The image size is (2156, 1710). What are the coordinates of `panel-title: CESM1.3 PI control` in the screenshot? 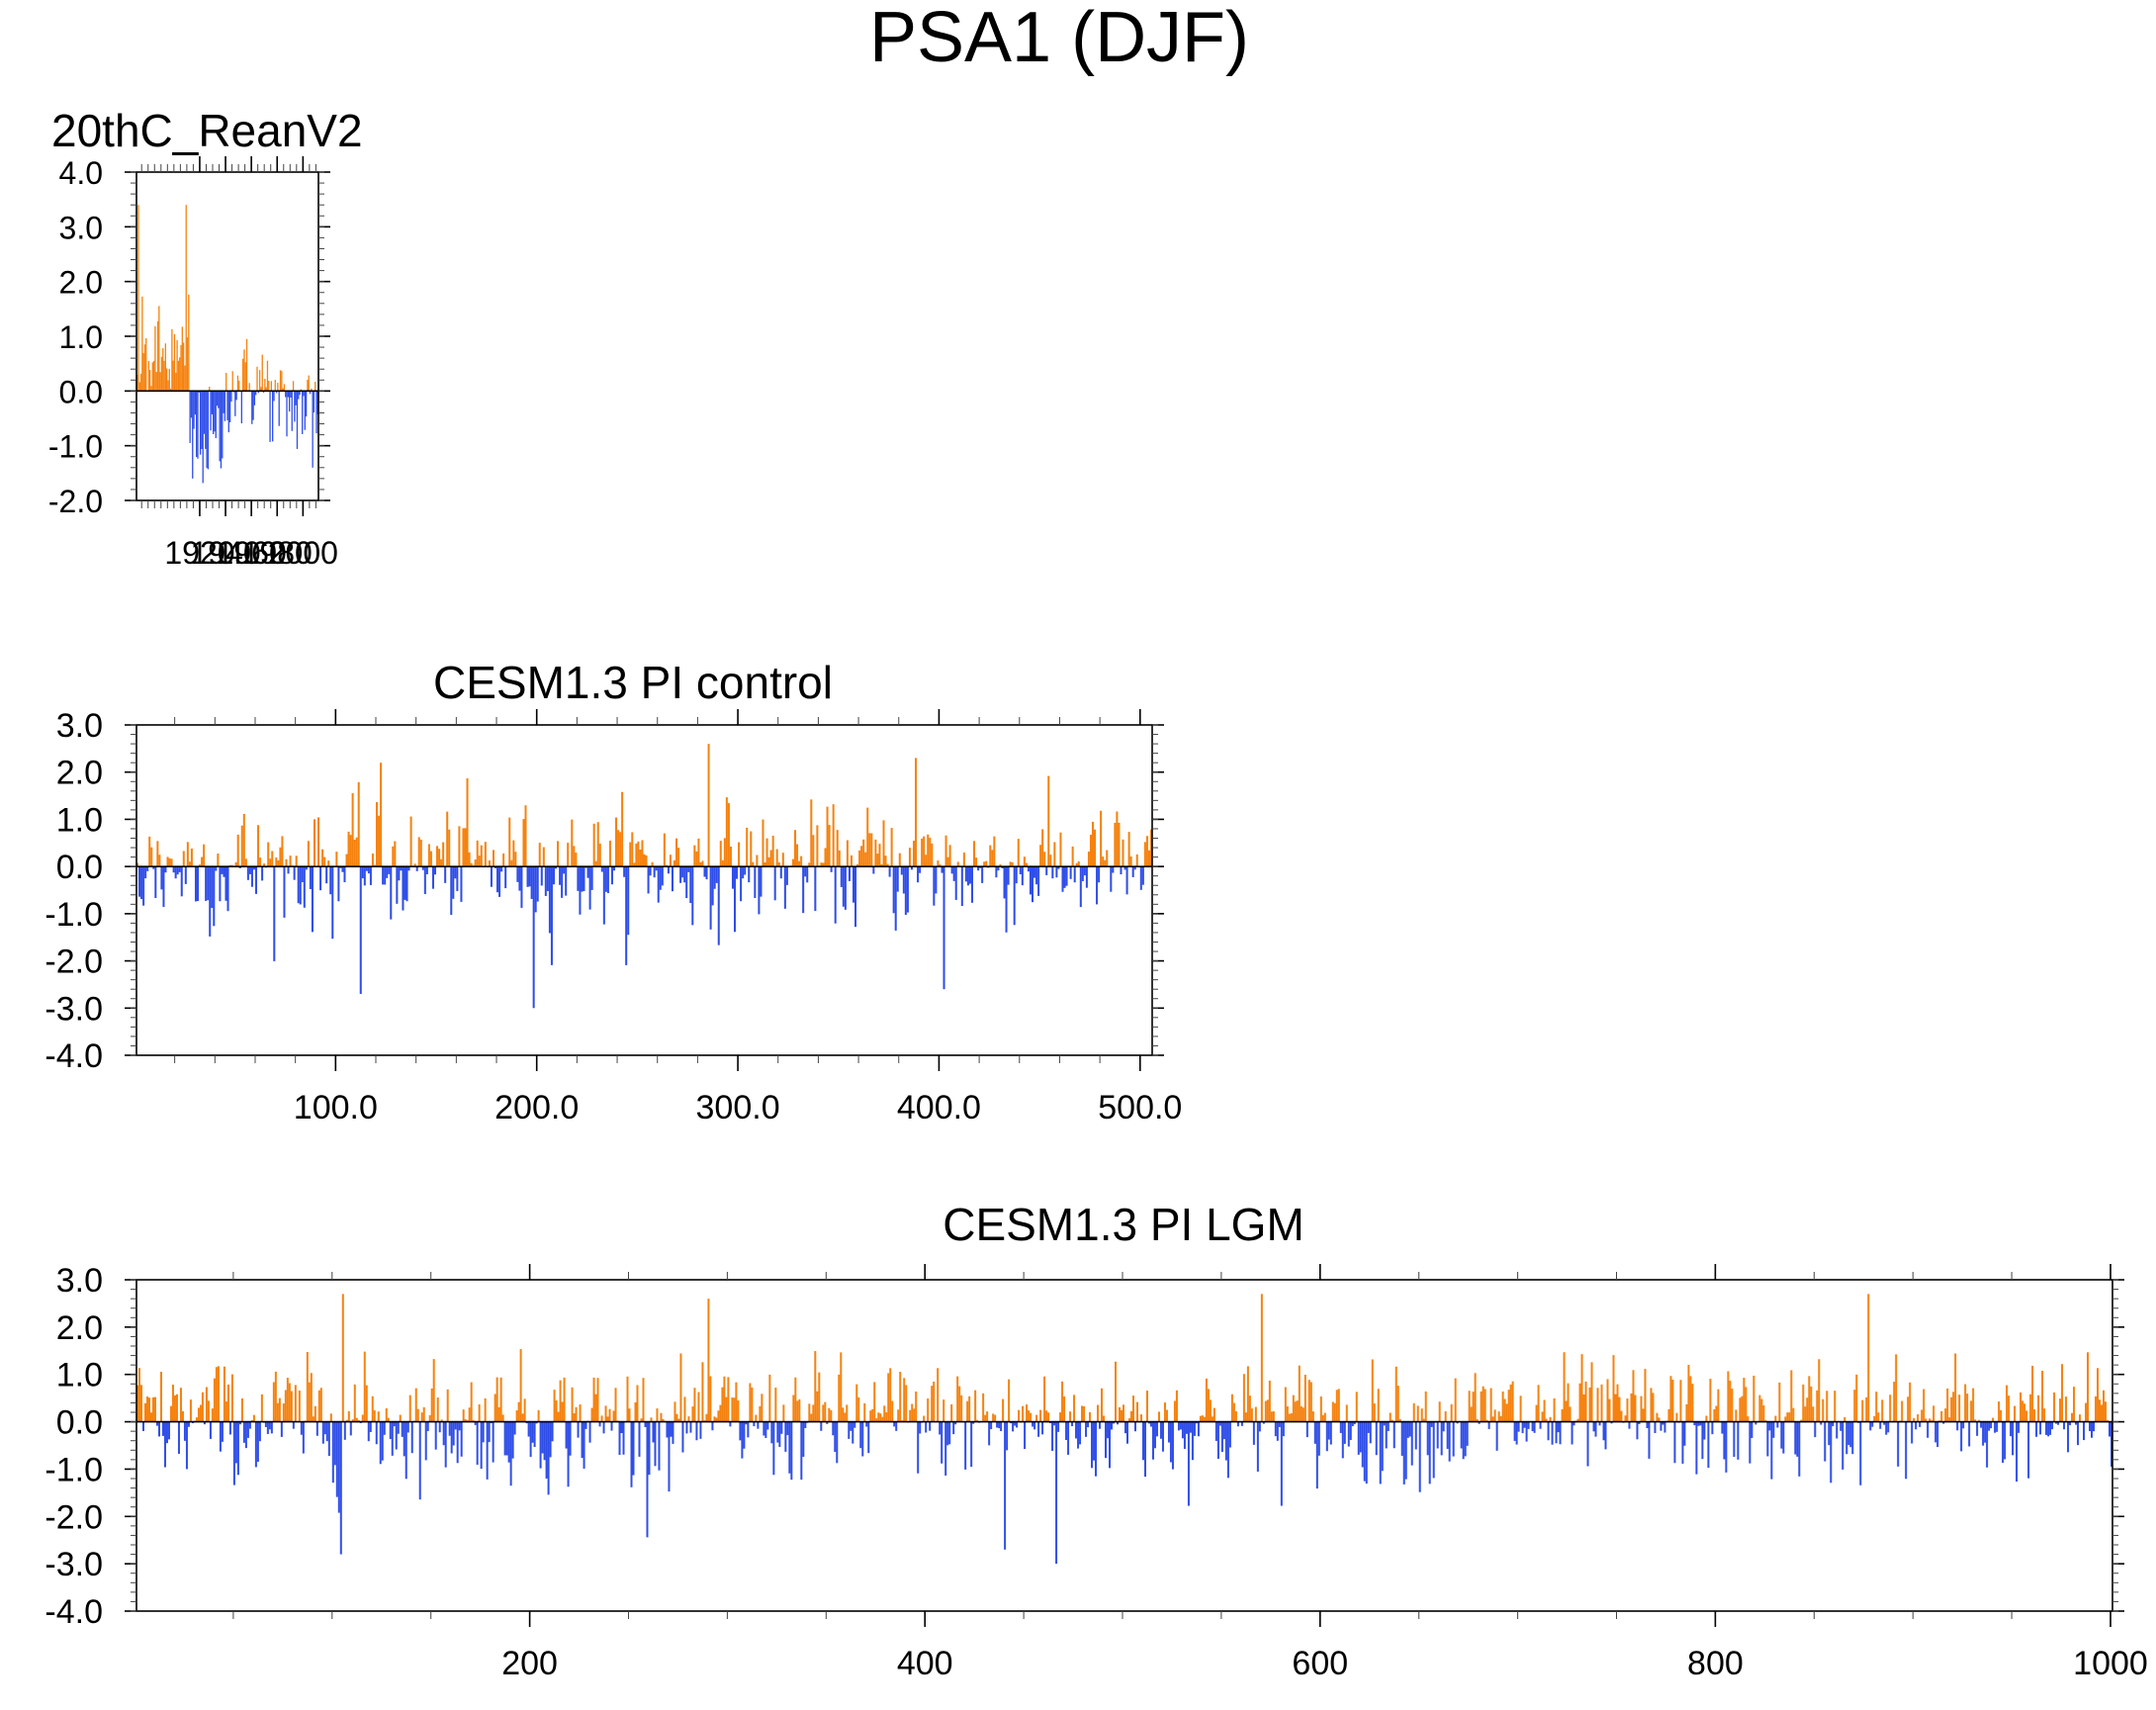 It's located at (633, 682).